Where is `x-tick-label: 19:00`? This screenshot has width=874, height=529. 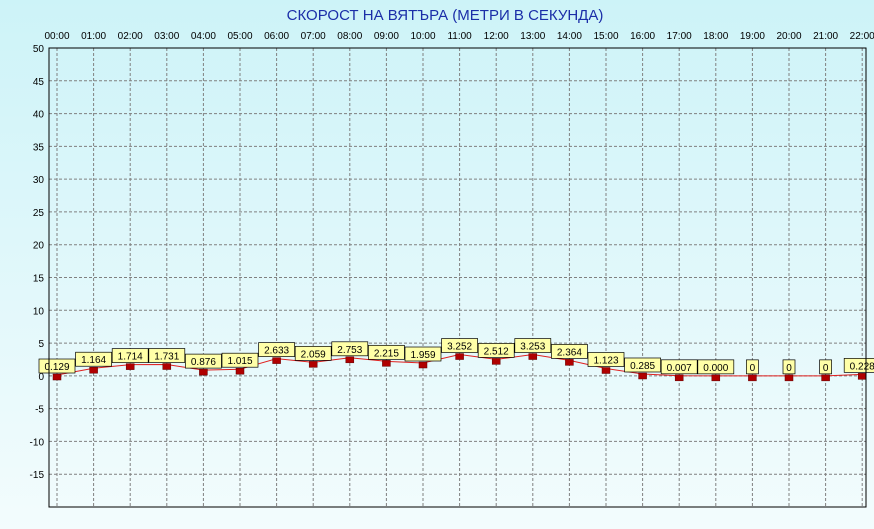
x-tick-label: 19:00 is located at coordinates (752, 36).